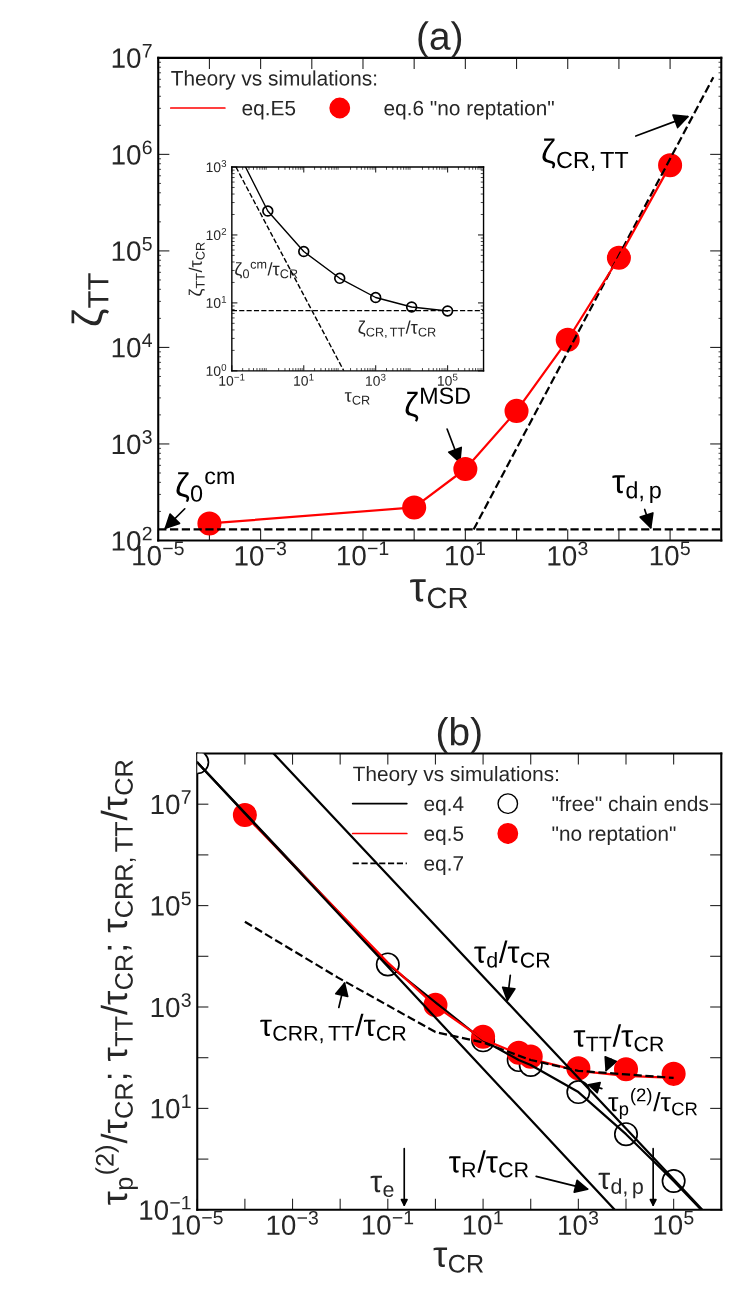 The height and width of the screenshot is (1315, 736). What do you see at coordinates (653, 1103) in the screenshot?
I see `annotation: τ$_{p}$$^{(2)}$/τ$_{CR}$` at bounding box center [653, 1103].